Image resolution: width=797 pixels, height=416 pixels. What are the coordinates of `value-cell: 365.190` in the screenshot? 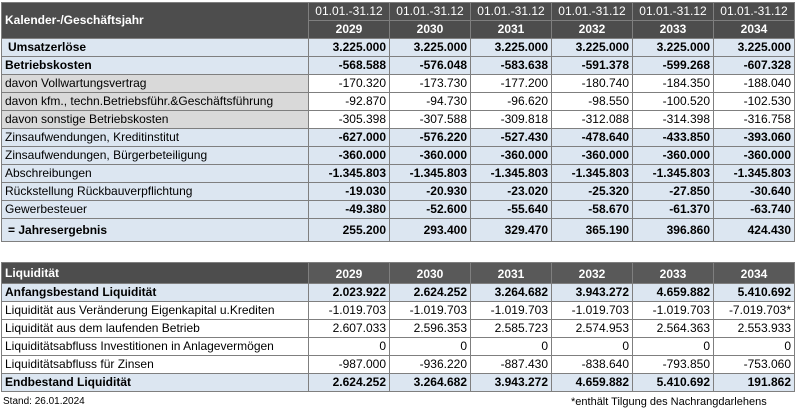 It's located at (592, 230).